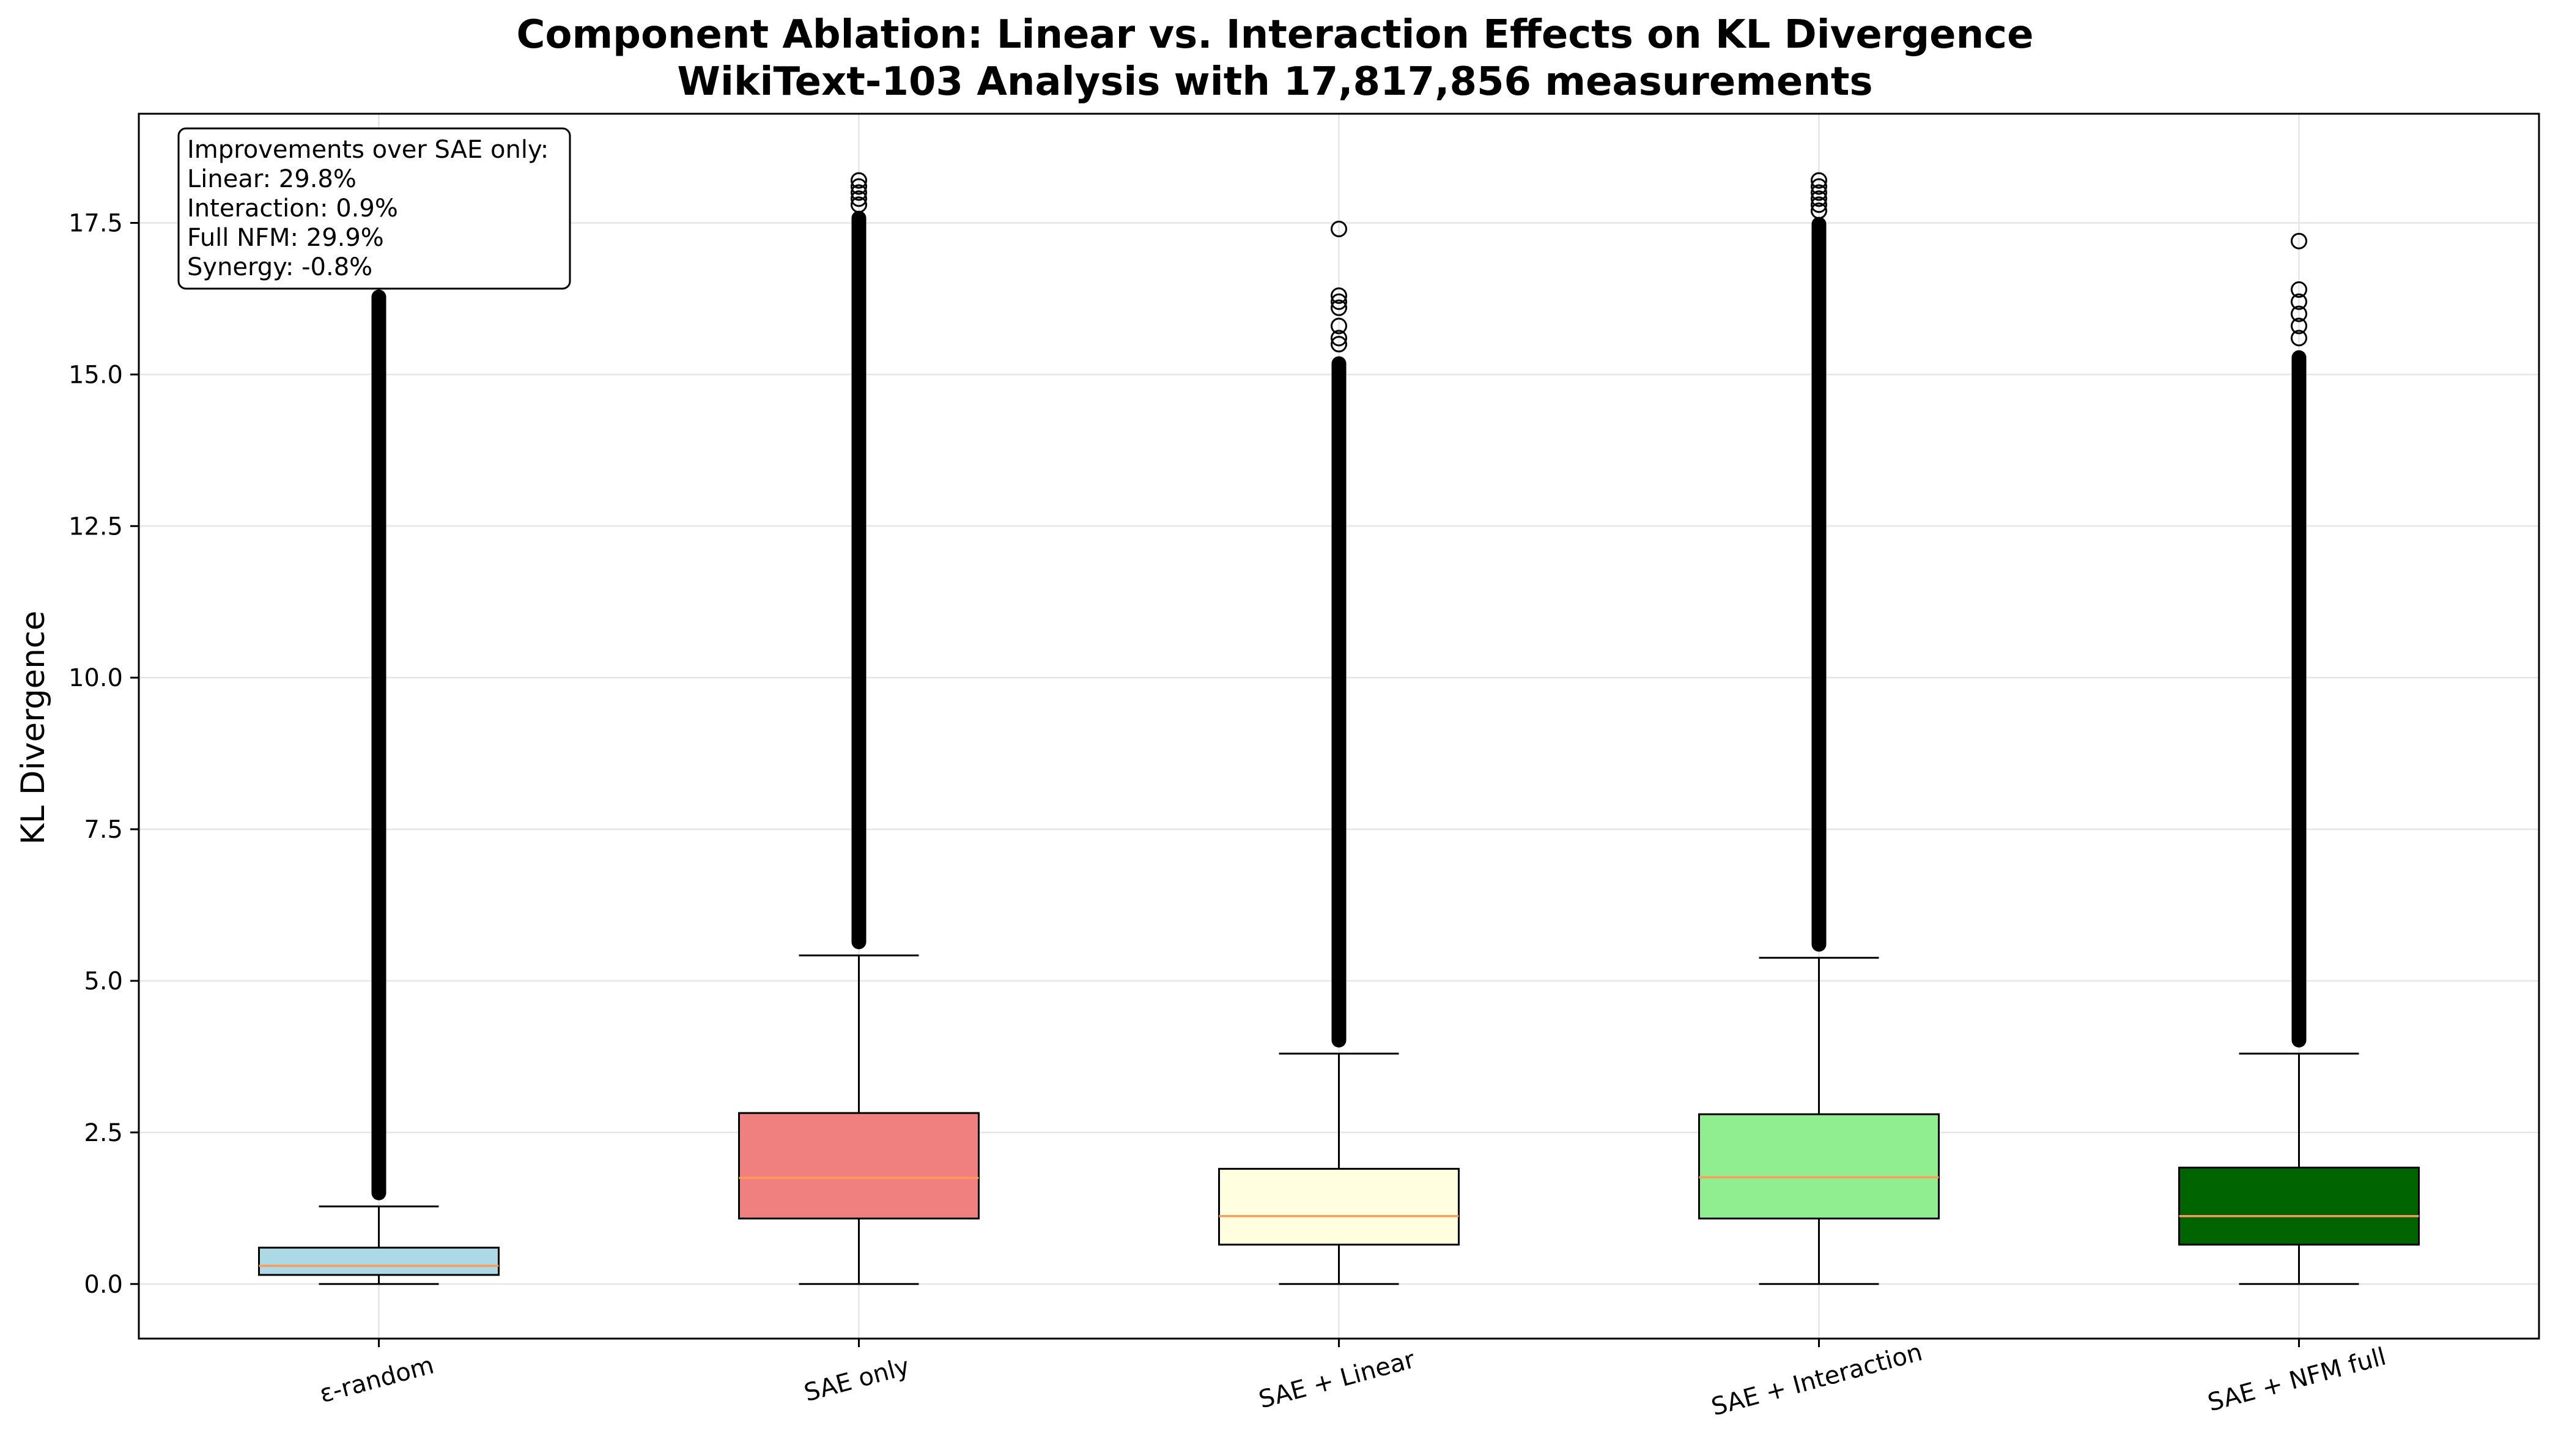 The width and height of the screenshot is (2550, 1456). What do you see at coordinates (103, 1133) in the screenshot?
I see `y-tick-label: 2.5` at bounding box center [103, 1133].